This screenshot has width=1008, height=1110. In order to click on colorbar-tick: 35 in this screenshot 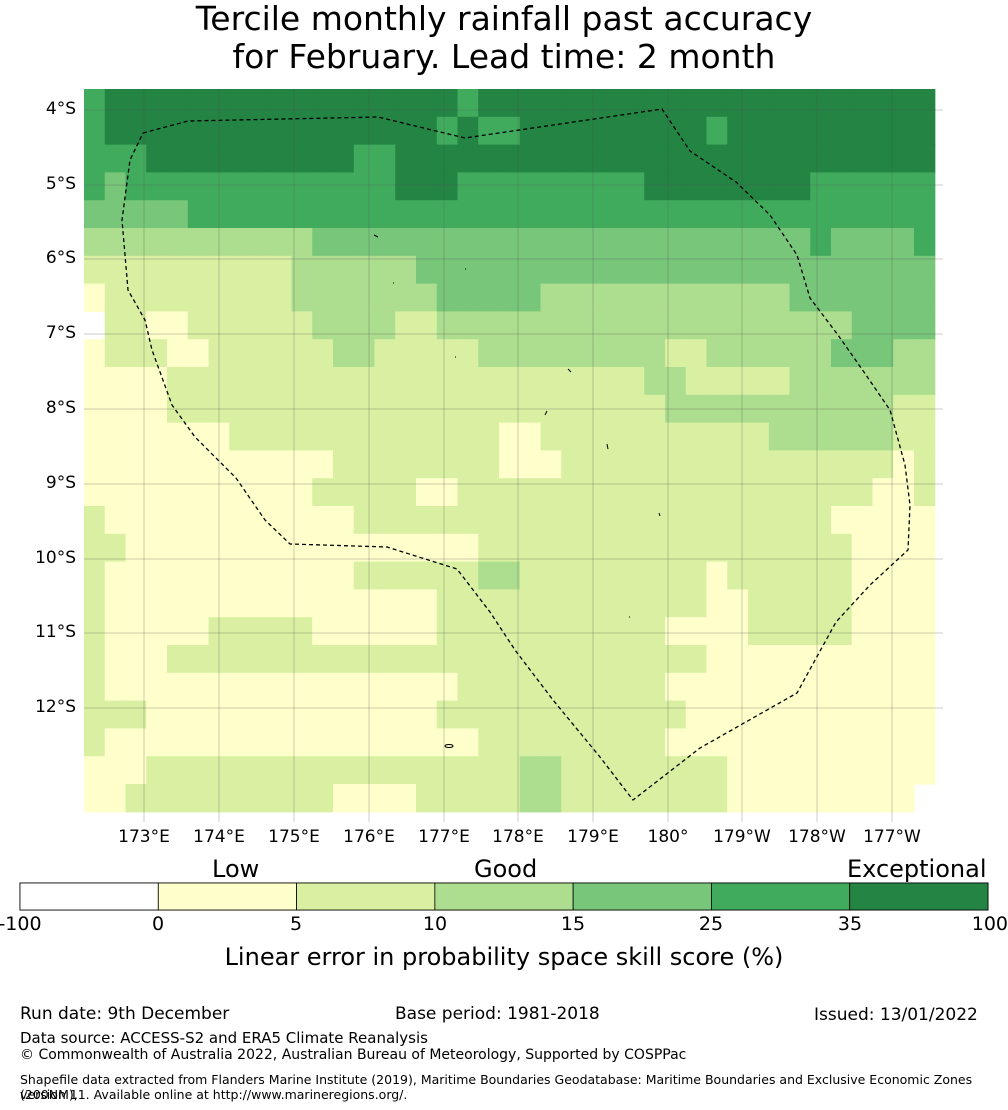, I will do `click(850, 924)`.